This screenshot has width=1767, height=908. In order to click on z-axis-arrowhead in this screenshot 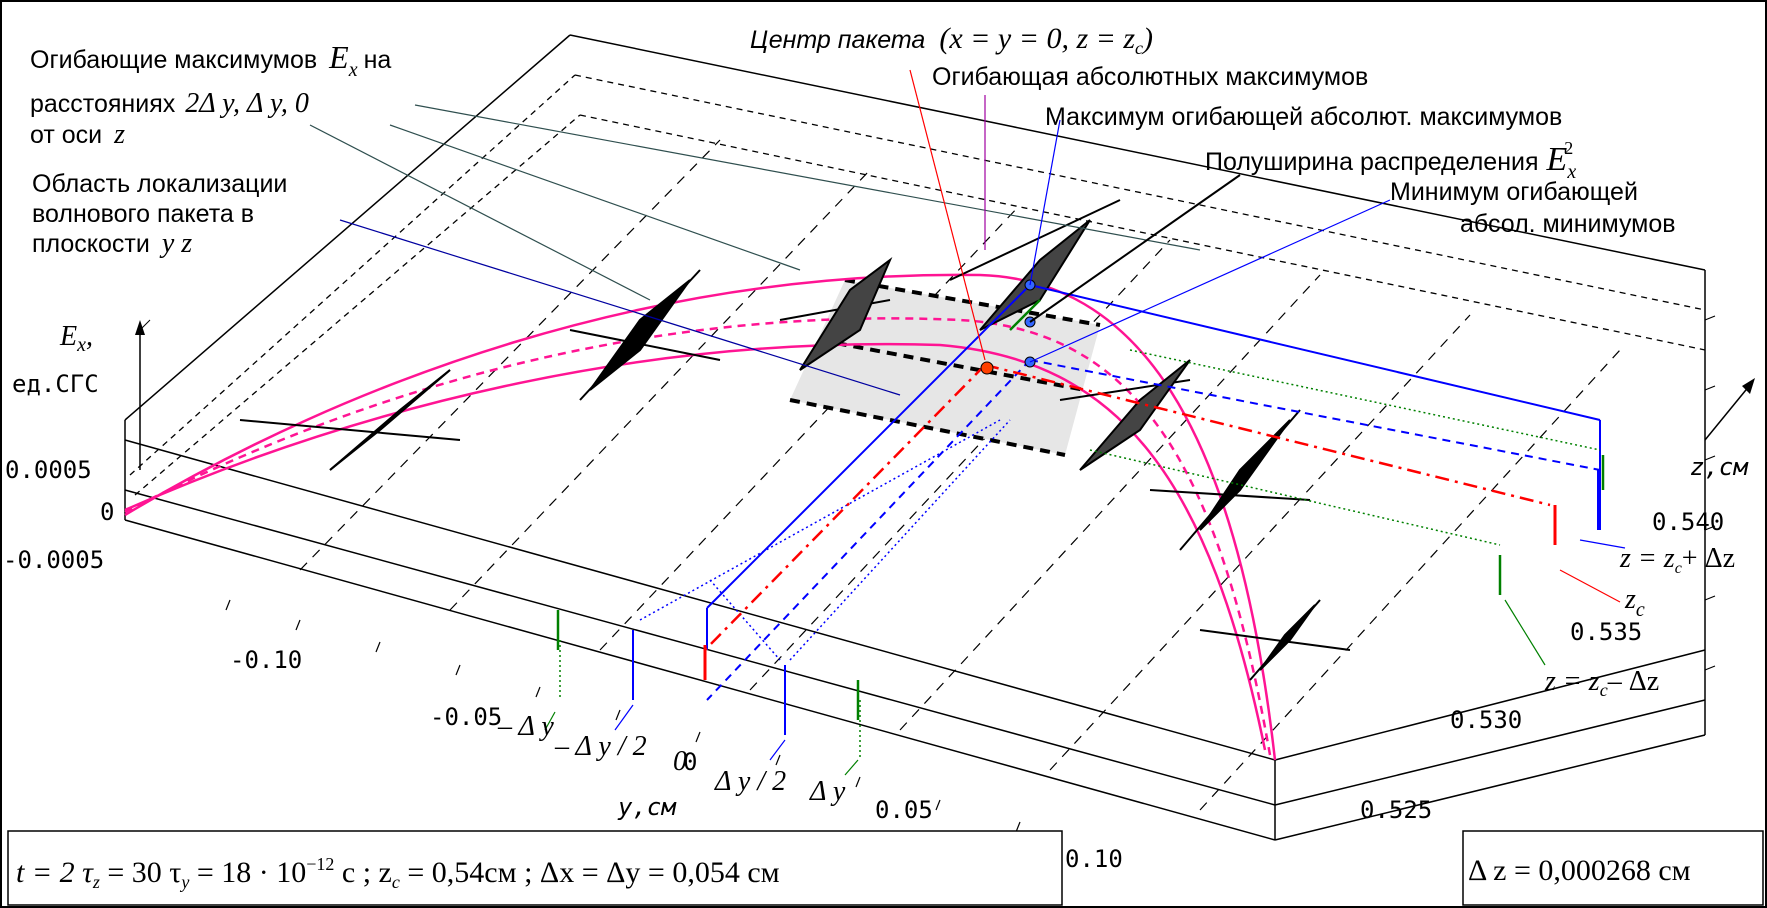, I will do `click(1748, 386)`.